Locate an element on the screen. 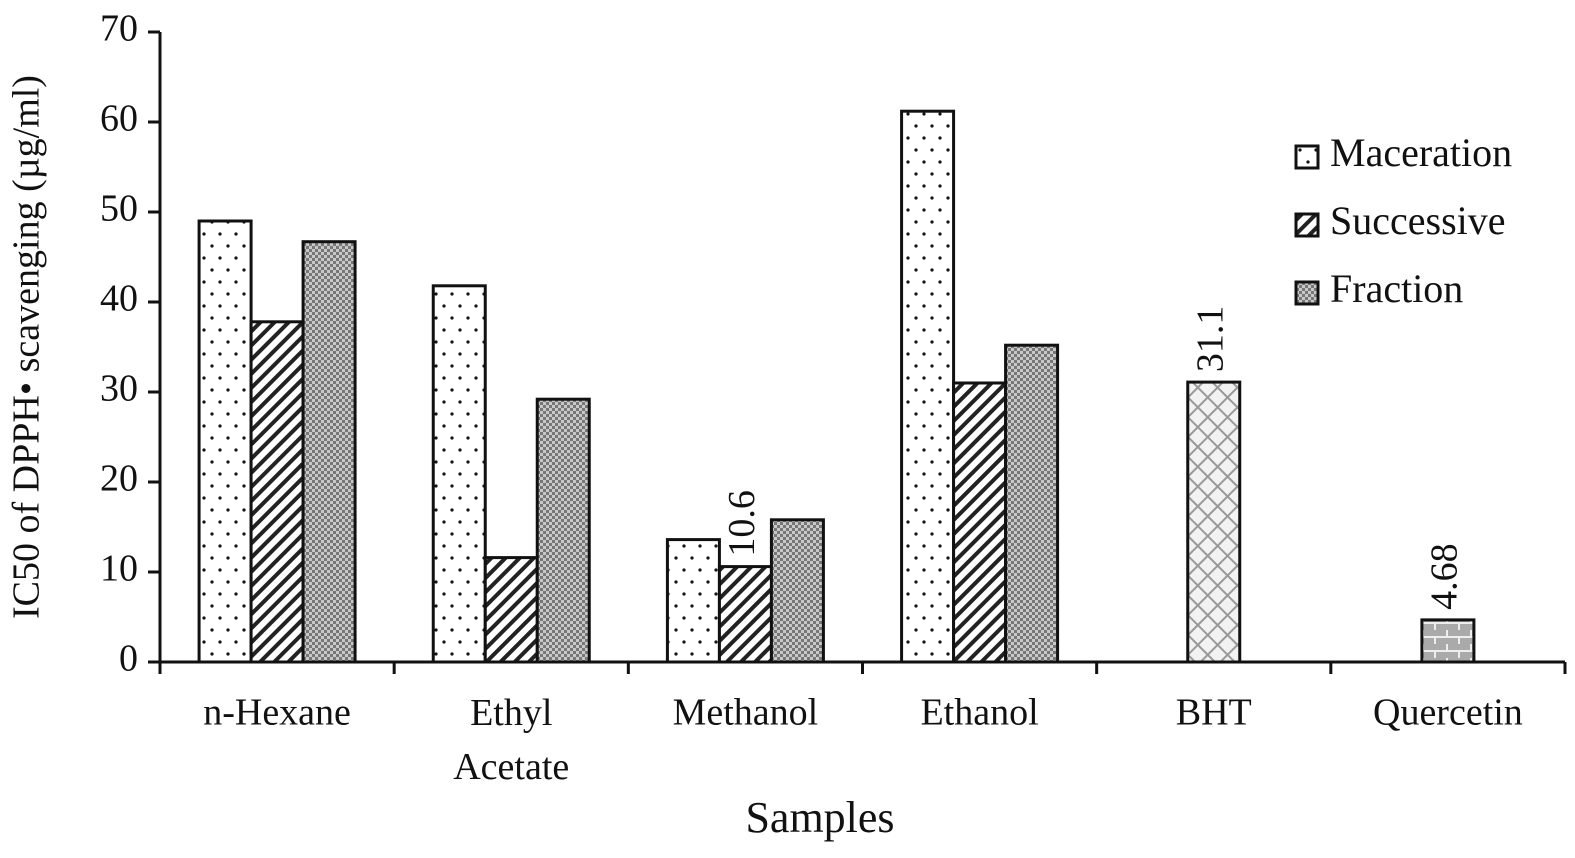 This screenshot has height=858, width=1575. y-tick-label: 0 is located at coordinates (128, 659).